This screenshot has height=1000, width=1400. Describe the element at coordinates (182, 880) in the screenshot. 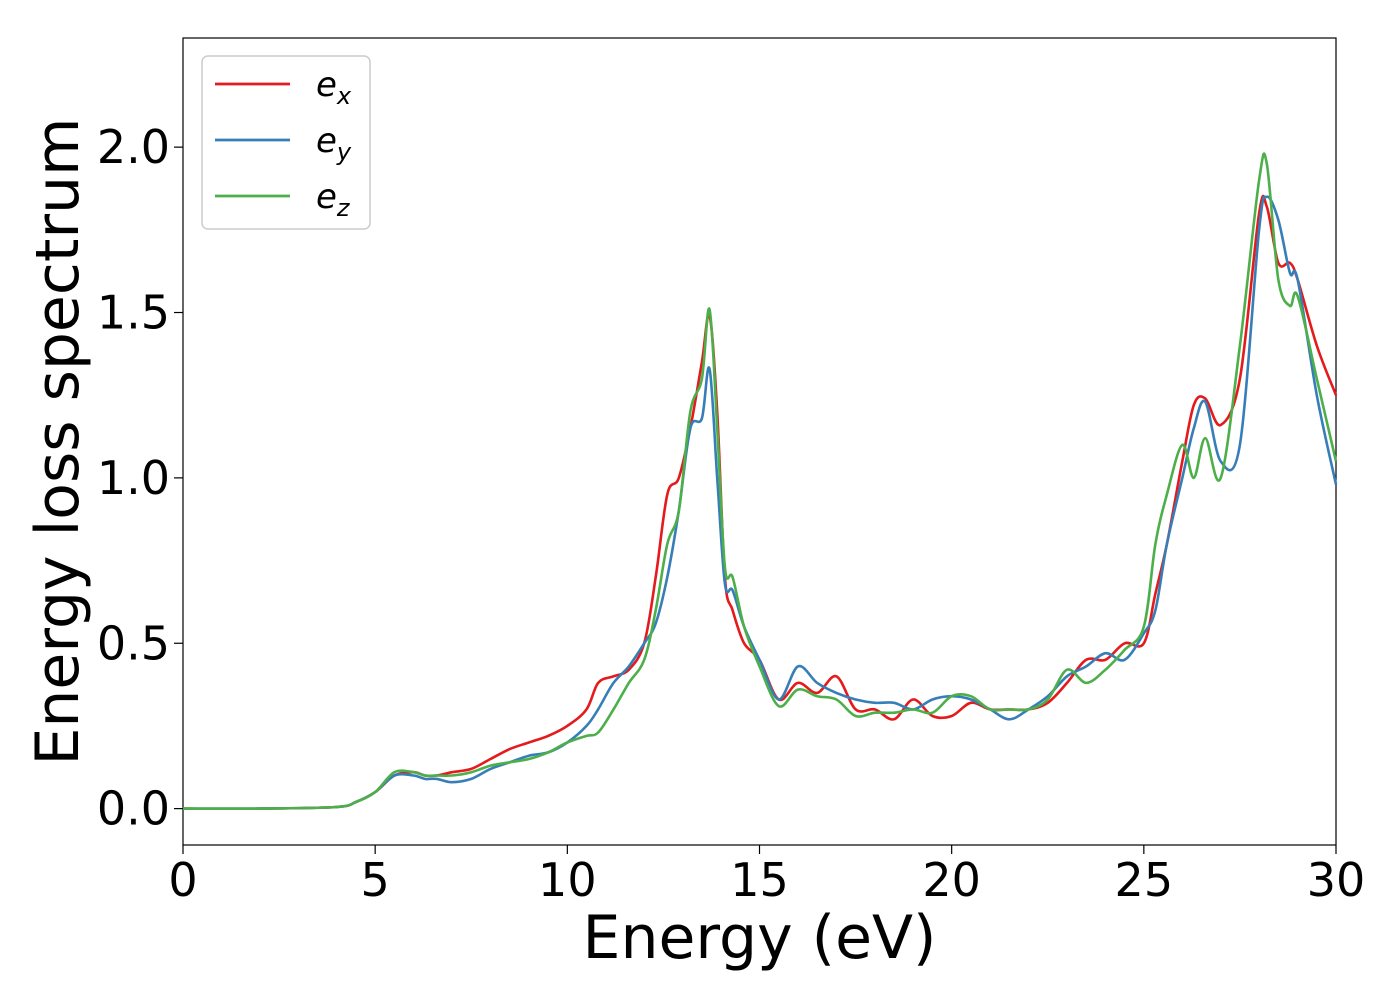

I see `x-tick-label: 0` at that location.